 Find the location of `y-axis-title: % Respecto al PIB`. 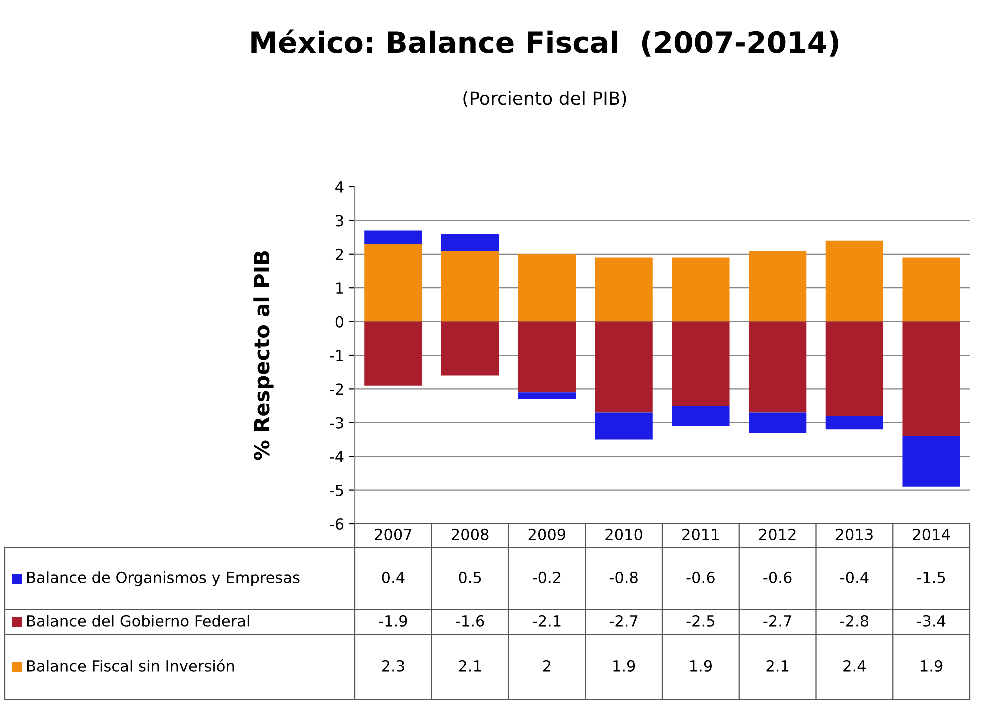

y-axis-title: % Respecto al PIB is located at coordinates (264, 355).